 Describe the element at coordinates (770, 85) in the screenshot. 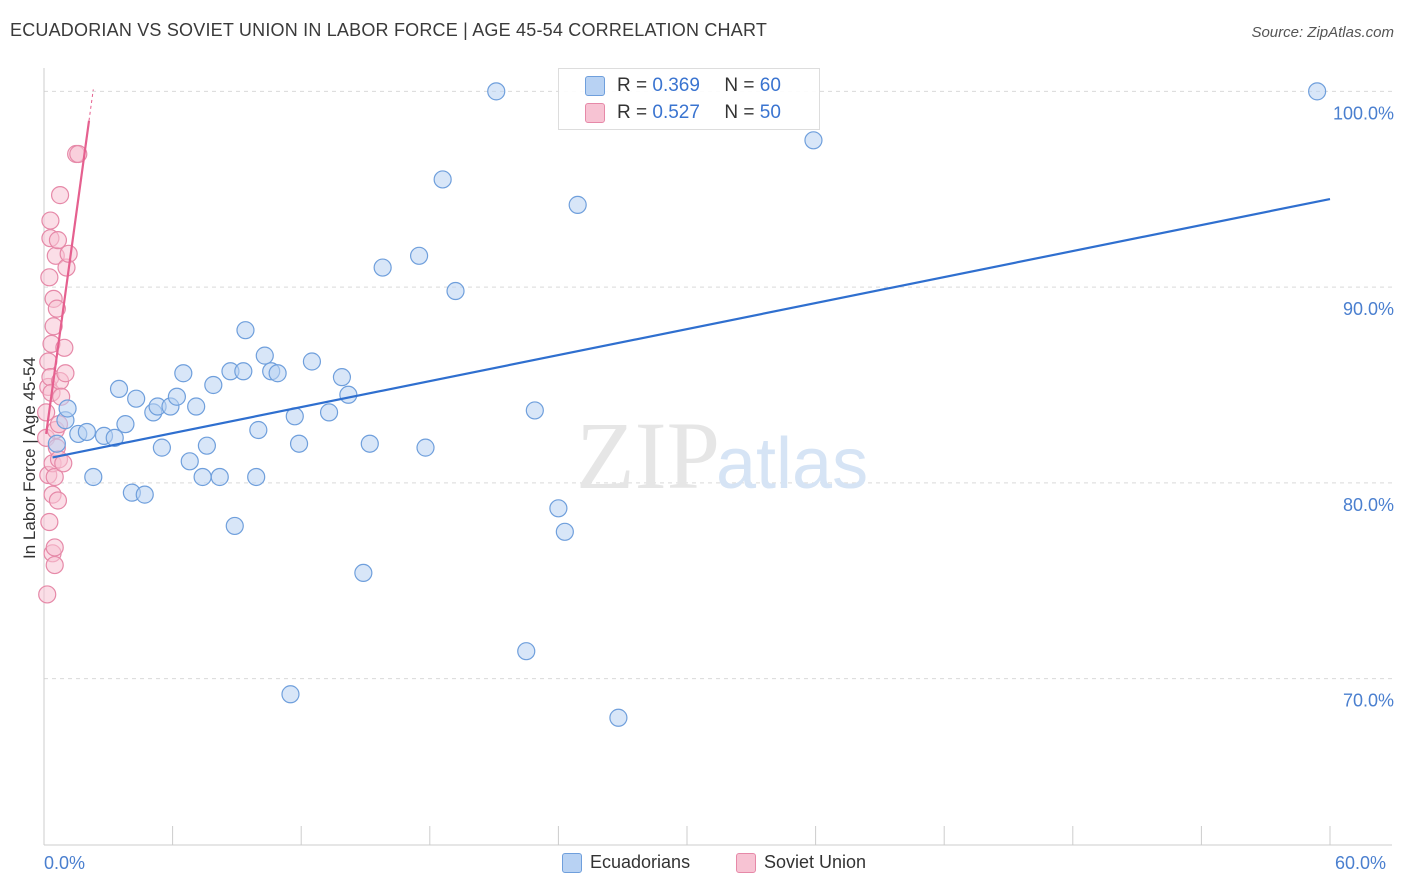

I see `legend-n-value: 60` at that location.